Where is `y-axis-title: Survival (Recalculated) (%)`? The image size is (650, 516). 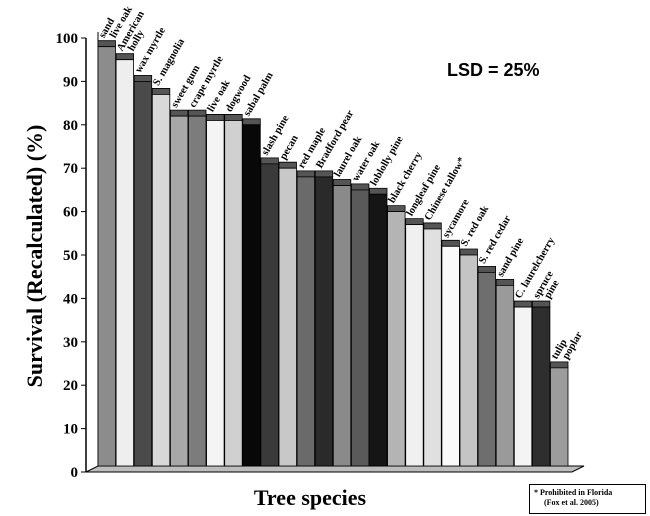
y-axis-title: Survival (Recalculated) (%) is located at coordinates (34, 256).